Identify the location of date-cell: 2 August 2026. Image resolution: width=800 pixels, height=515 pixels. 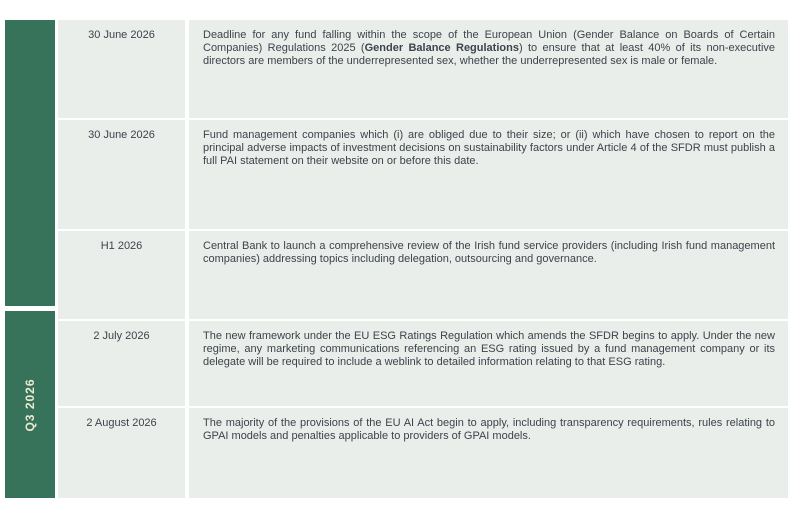
(121, 453).